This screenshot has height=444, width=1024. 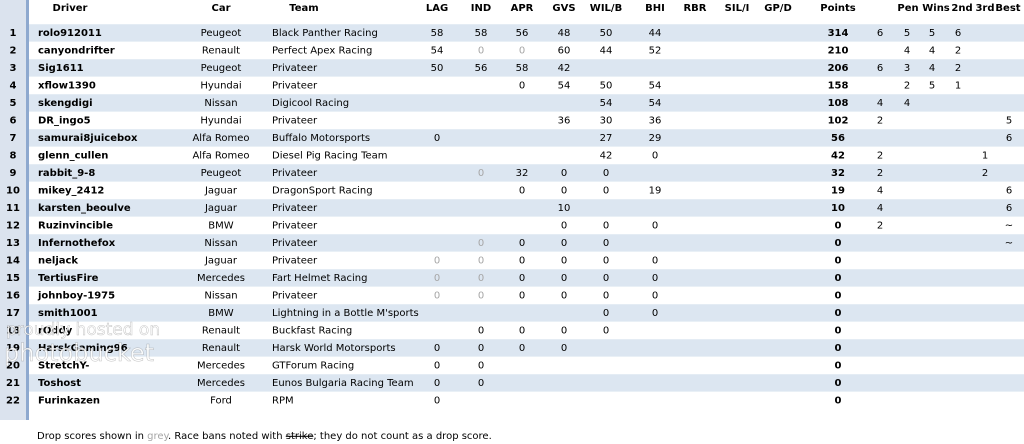 I want to click on column-header: RBR, so click(x=694, y=8).